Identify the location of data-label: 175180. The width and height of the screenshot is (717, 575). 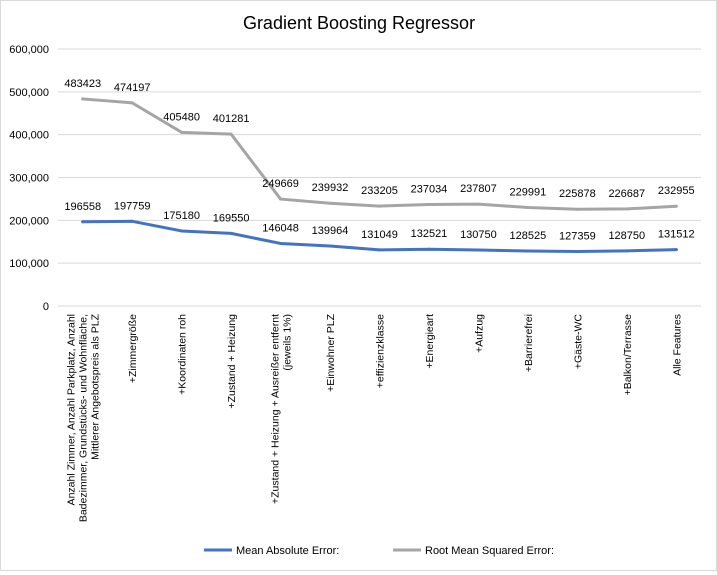
(181, 216).